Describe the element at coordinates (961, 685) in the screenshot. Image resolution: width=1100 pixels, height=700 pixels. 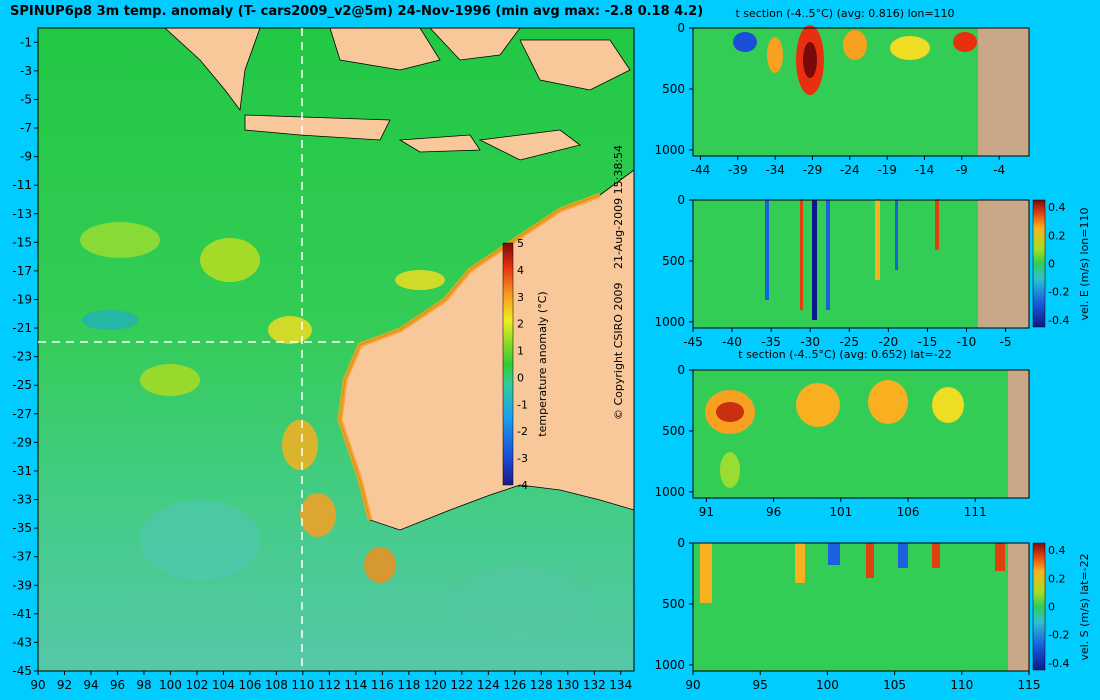
I see `section-x-tick: 110` at that location.